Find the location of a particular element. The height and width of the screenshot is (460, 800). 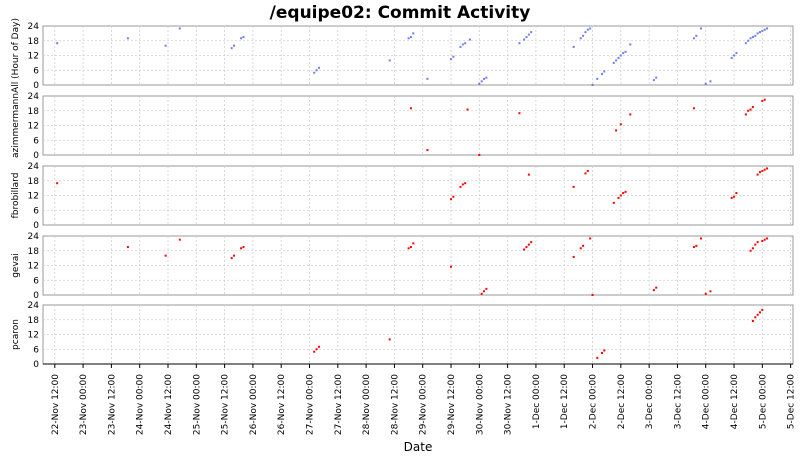

x-tick-label: 30-Nov 12:00 is located at coordinates (509, 404).